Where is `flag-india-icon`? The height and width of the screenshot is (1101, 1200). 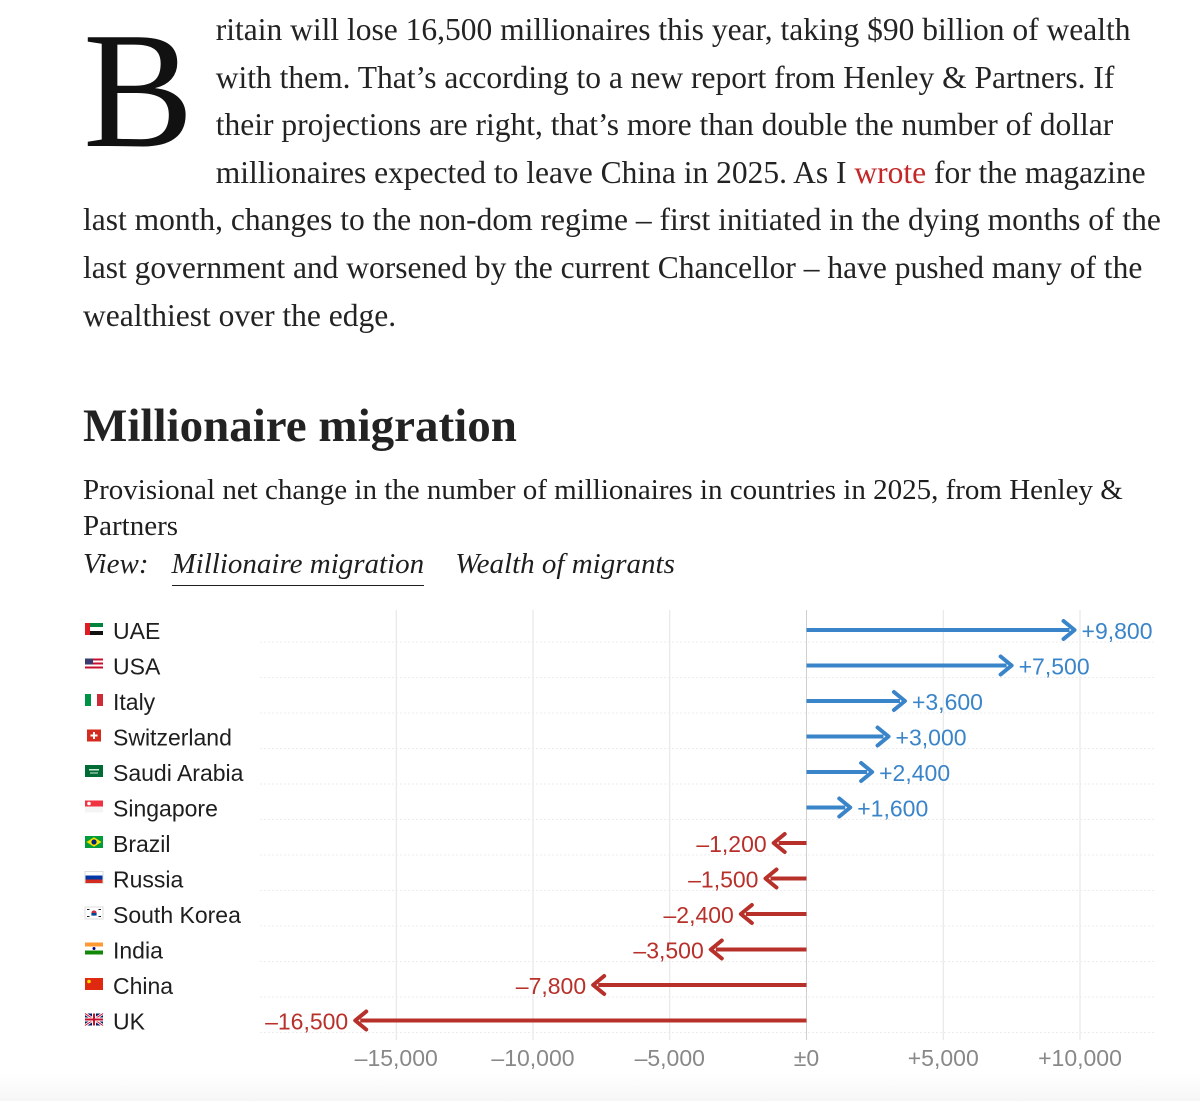
flag-india-icon is located at coordinates (94, 948).